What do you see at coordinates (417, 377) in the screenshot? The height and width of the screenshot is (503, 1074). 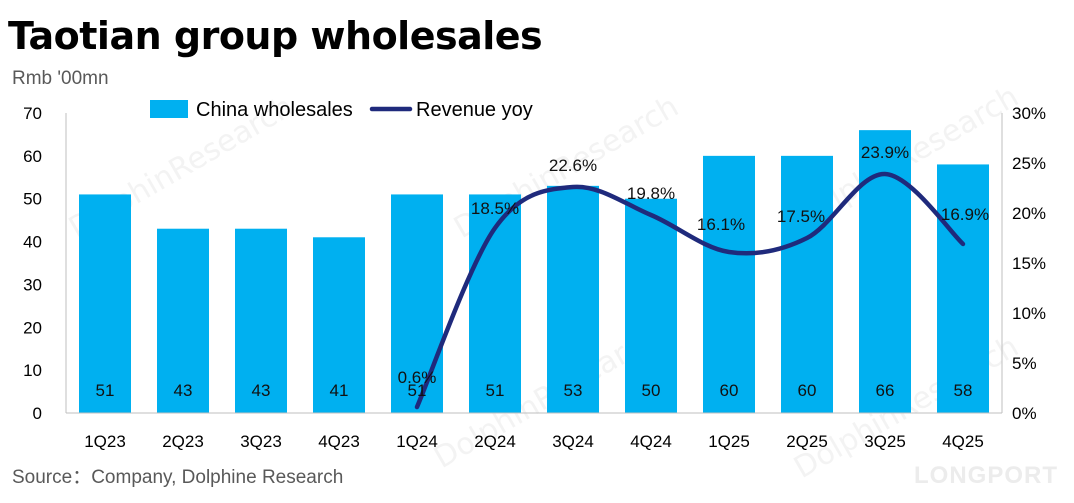 I see `line-value-label: 0.6%` at bounding box center [417, 377].